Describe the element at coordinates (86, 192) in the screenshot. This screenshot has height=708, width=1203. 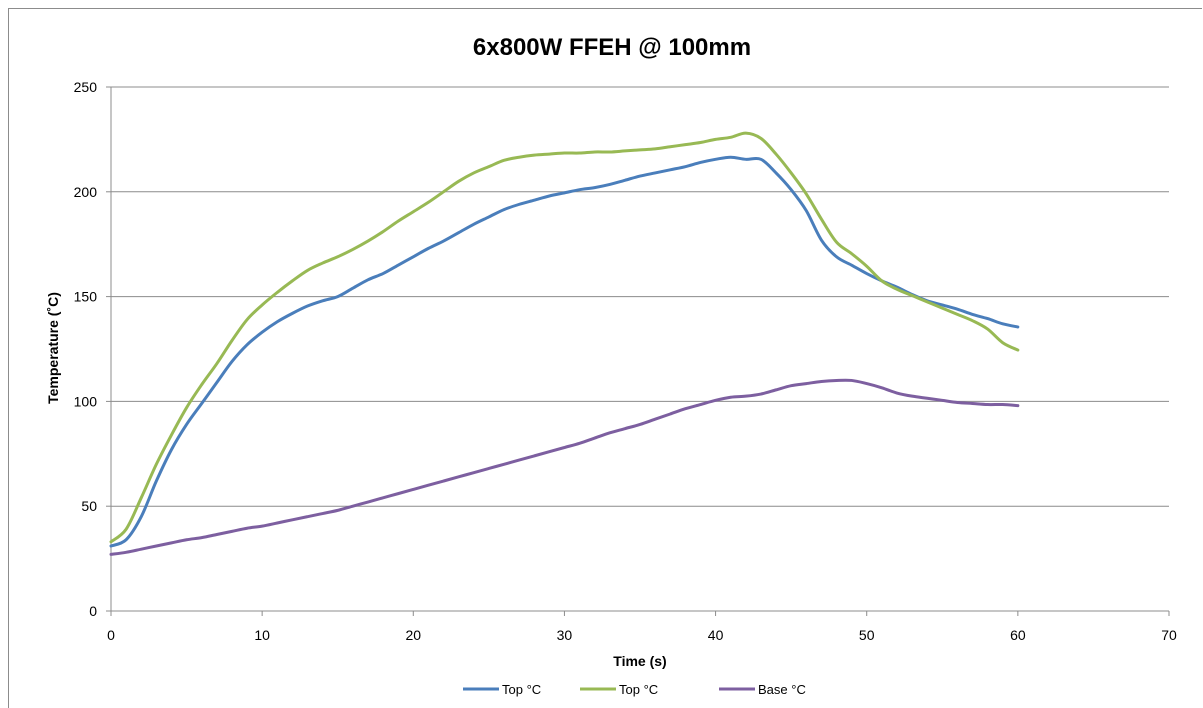
I see `y-tick-label: 200` at that location.